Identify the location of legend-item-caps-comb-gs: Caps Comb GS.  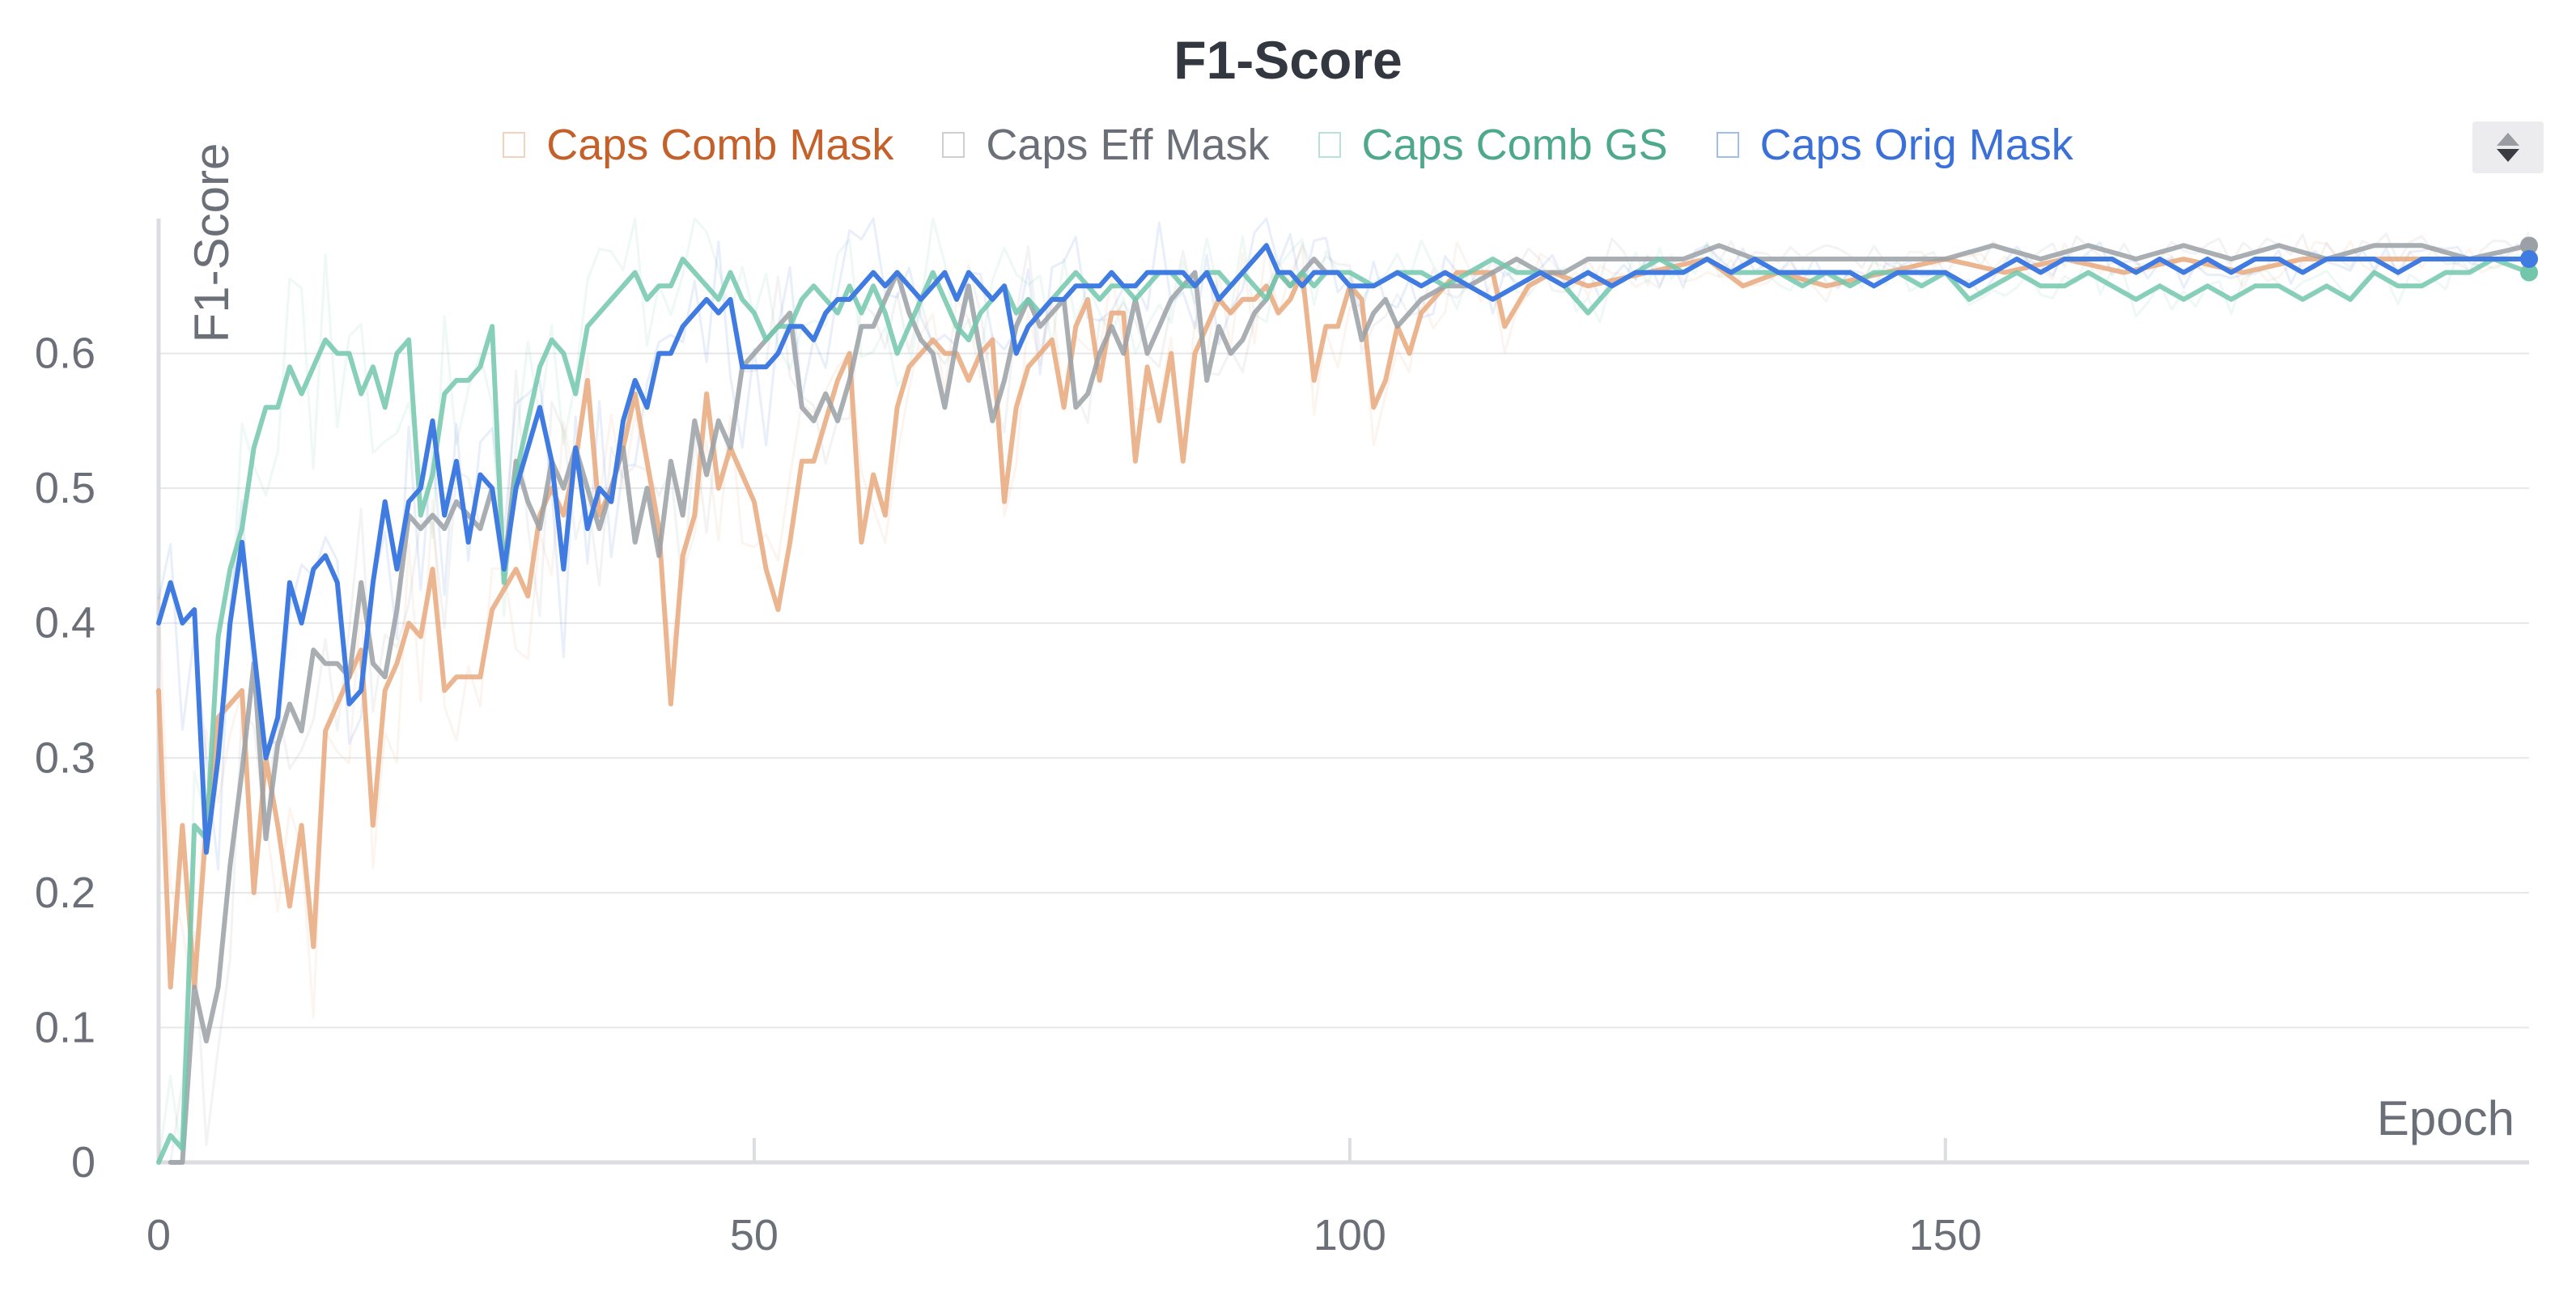
(1493, 145).